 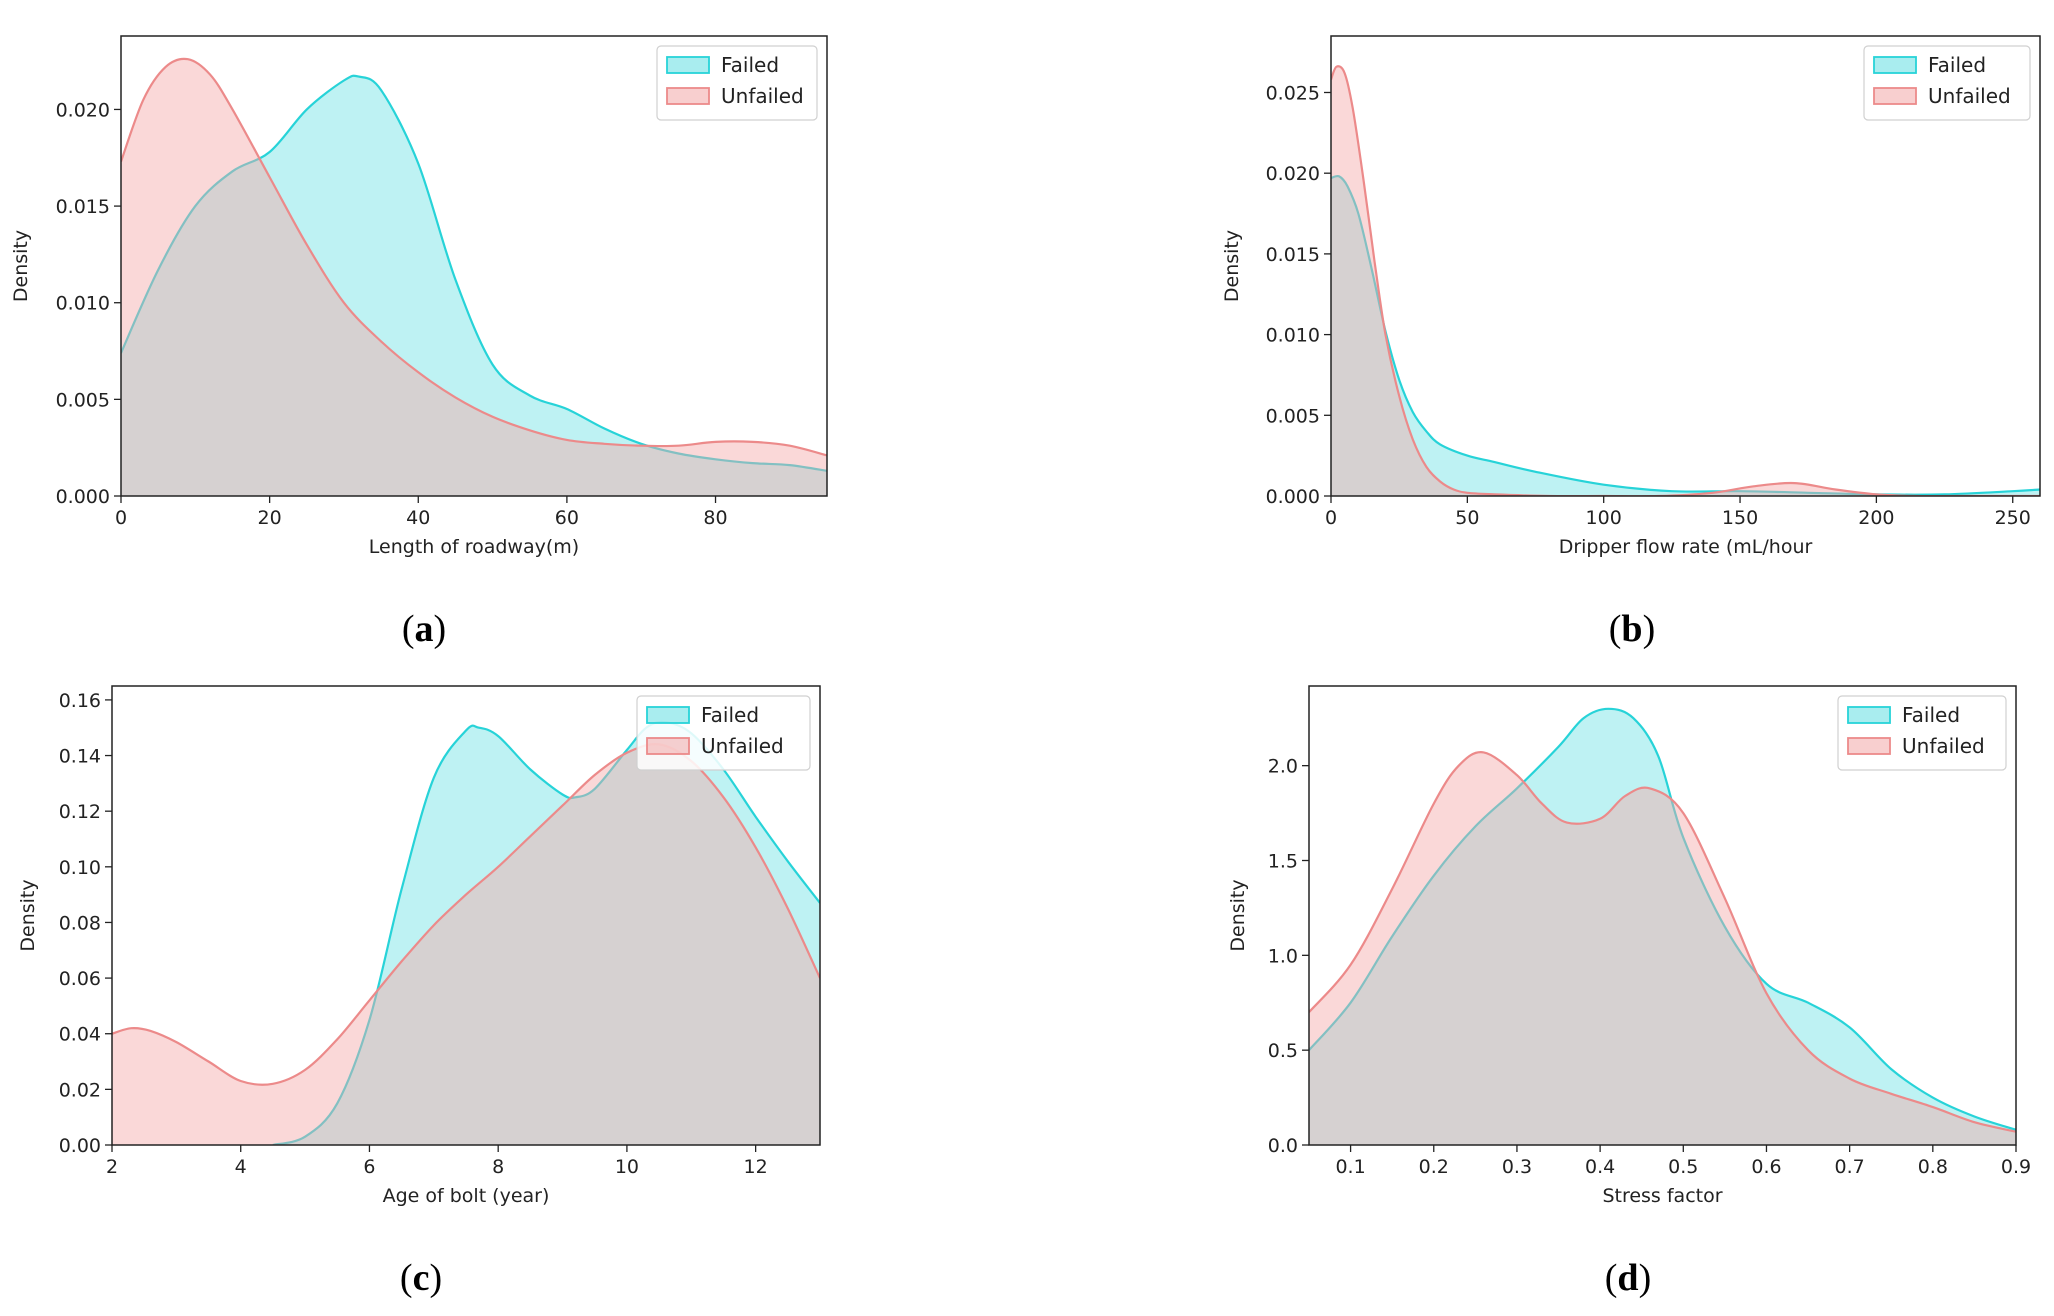 What do you see at coordinates (466, 1196) in the screenshot?
I see `x-axis-label: Age of bolt (year)` at bounding box center [466, 1196].